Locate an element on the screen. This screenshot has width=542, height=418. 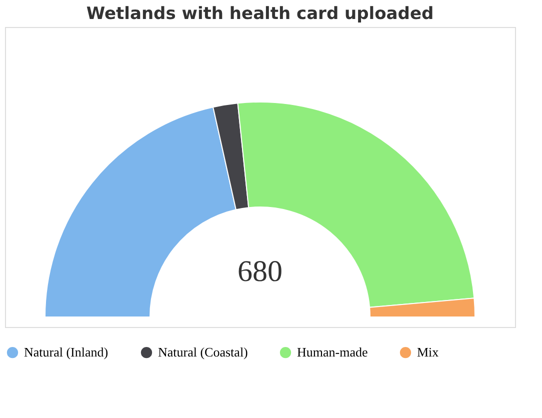
chart-title: Wetlands with health card uploaded is located at coordinates (260, 14).